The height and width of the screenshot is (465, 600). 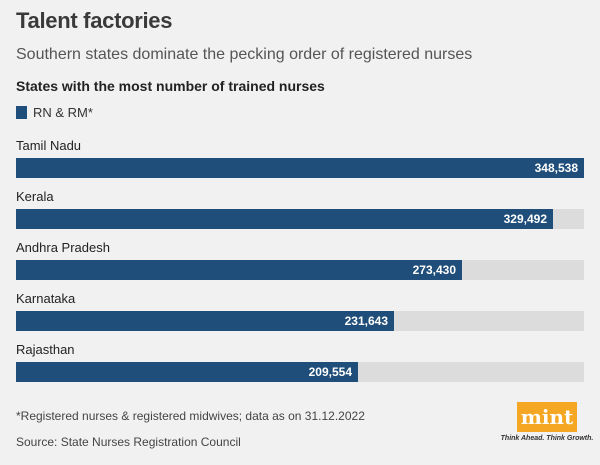 What do you see at coordinates (35, 196) in the screenshot?
I see `bar-category-label: Kerala` at bounding box center [35, 196].